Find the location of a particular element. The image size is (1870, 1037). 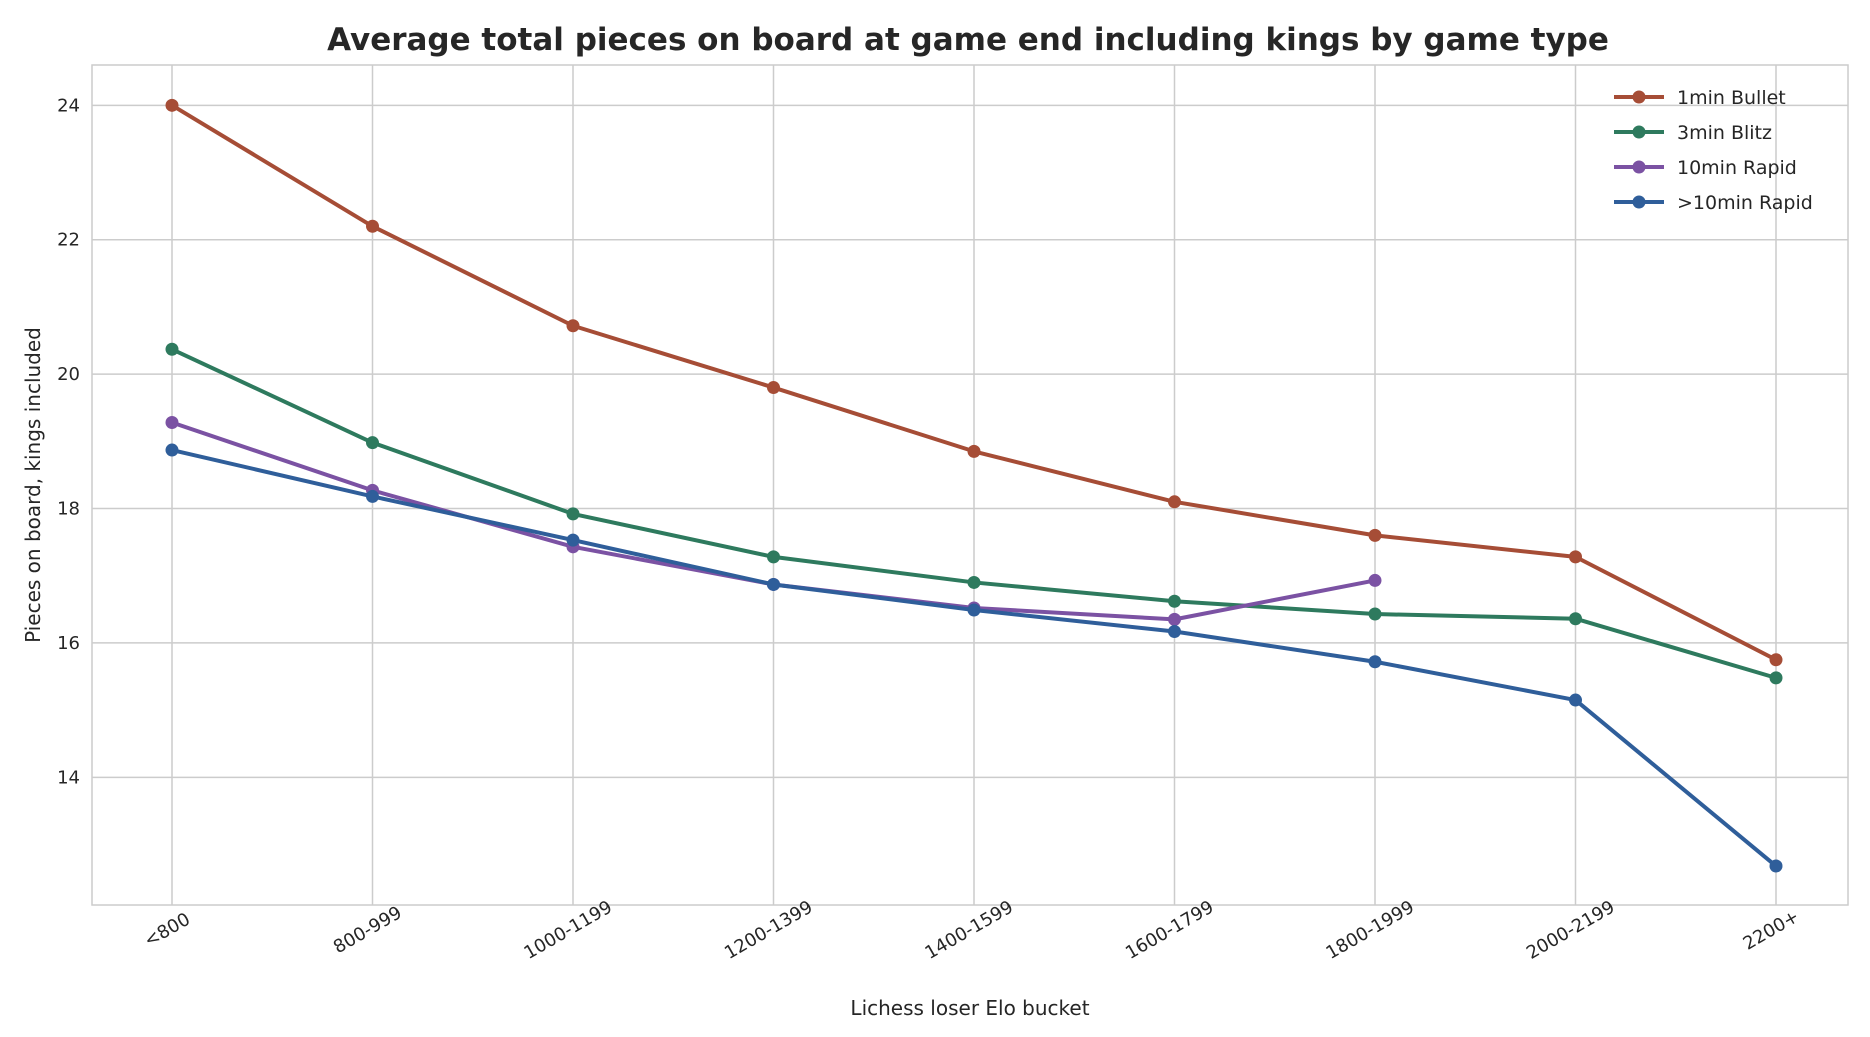

y-tick-label: 22 is located at coordinates (68, 240).